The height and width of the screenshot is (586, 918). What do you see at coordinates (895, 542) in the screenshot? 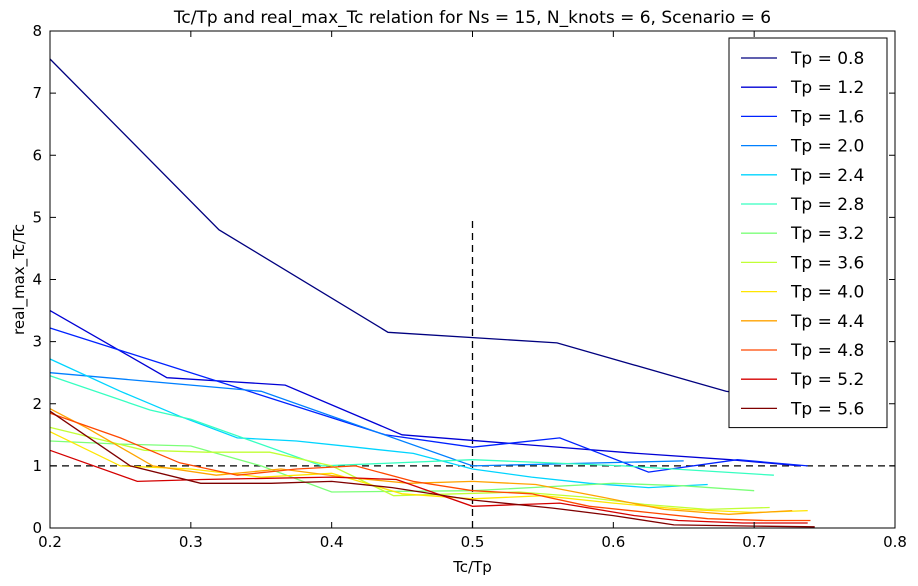
I see `x-tick-label: 0.8` at bounding box center [895, 542].